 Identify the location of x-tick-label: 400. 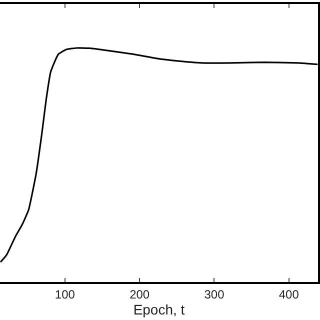
(289, 294).